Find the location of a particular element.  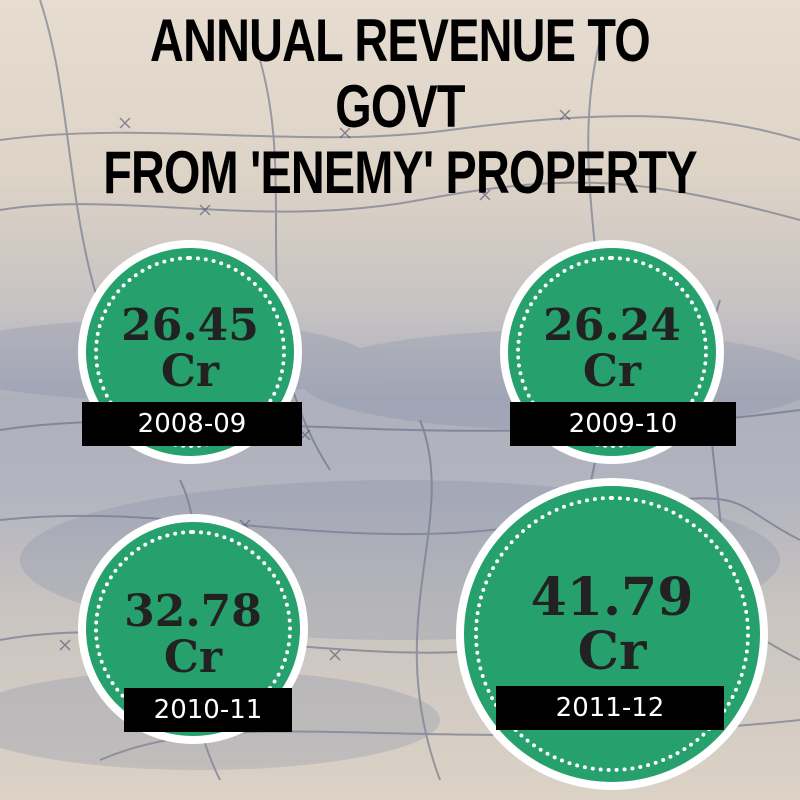

badge-amount: 32.78 is located at coordinates (193, 611).